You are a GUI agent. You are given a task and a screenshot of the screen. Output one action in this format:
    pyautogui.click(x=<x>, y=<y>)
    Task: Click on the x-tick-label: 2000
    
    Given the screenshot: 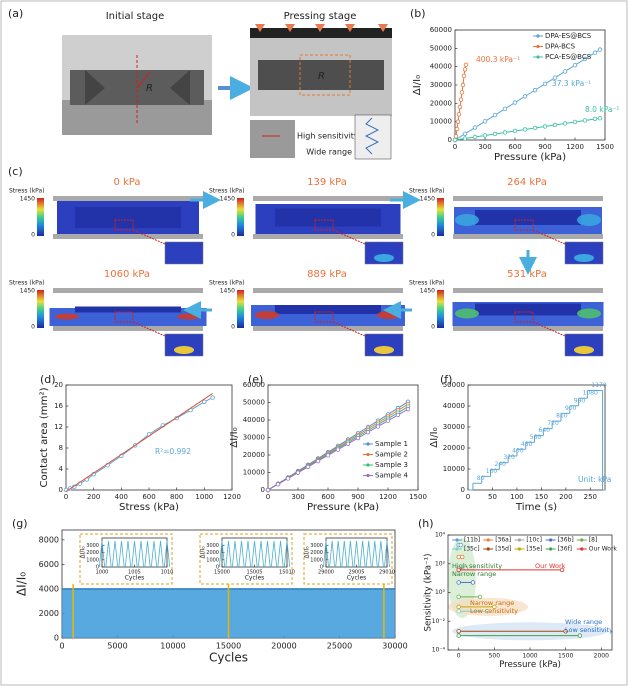 What is the action you would take?
    pyautogui.click(x=601, y=656)
    